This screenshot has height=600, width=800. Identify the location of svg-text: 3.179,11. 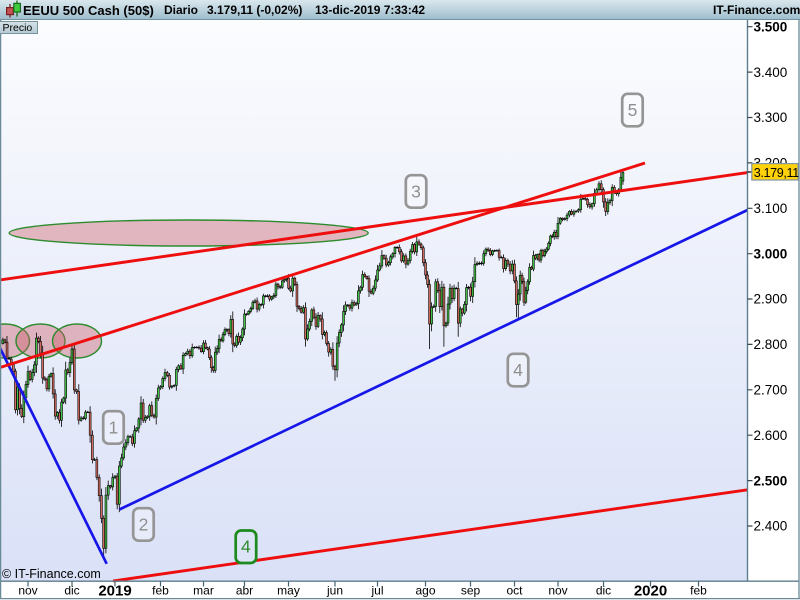
(776, 173).